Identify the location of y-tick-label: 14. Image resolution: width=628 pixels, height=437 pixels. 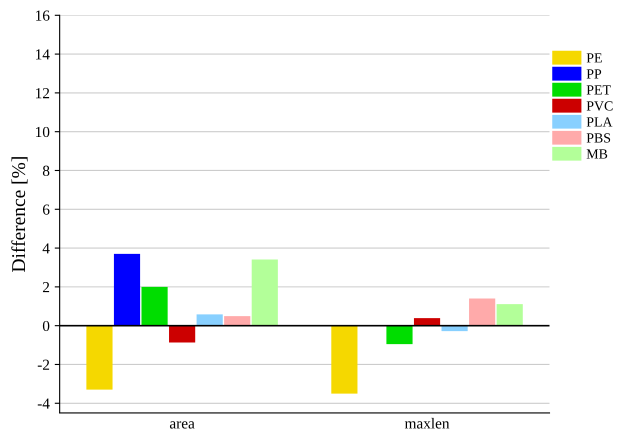
(43, 54).